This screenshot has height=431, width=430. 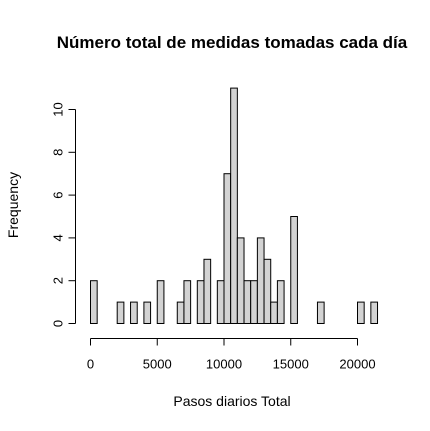 I want to click on y-tick-label: 4, so click(x=58, y=237).